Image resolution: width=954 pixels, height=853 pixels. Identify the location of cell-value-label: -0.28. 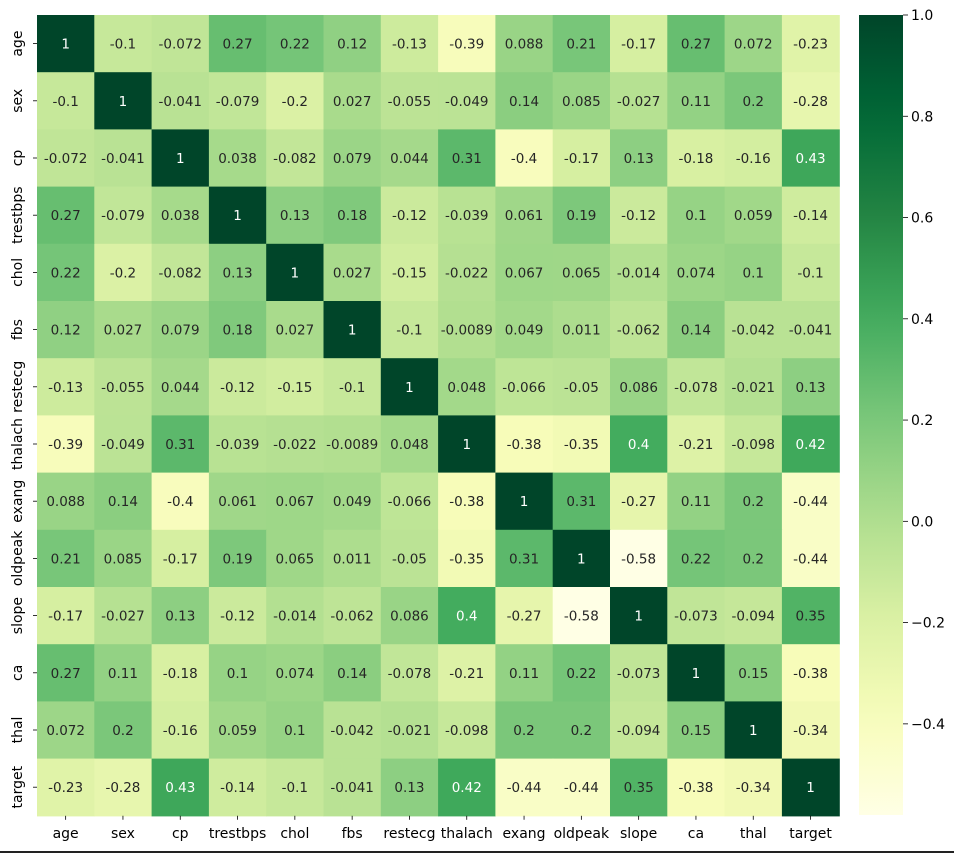
(122, 788).